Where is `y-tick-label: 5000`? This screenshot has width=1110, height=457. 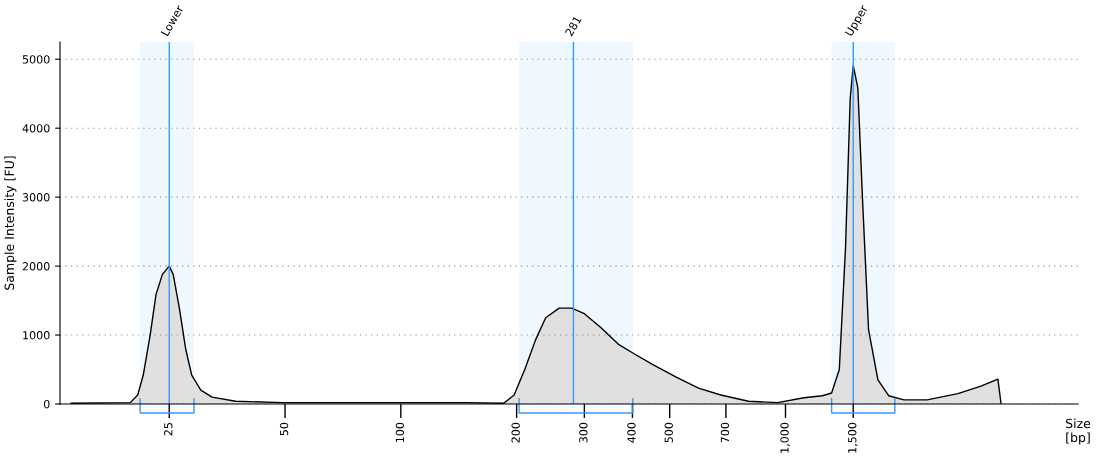 y-tick-label: 5000 is located at coordinates (36, 59).